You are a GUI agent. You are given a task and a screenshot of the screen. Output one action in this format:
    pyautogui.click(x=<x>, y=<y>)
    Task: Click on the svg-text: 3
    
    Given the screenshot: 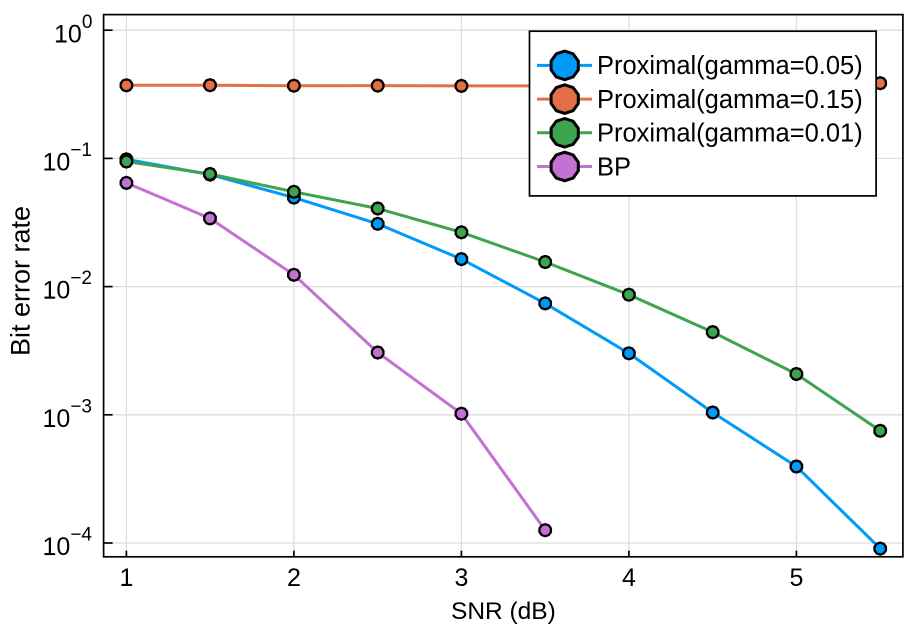 What is the action you would take?
    pyautogui.click(x=461, y=578)
    